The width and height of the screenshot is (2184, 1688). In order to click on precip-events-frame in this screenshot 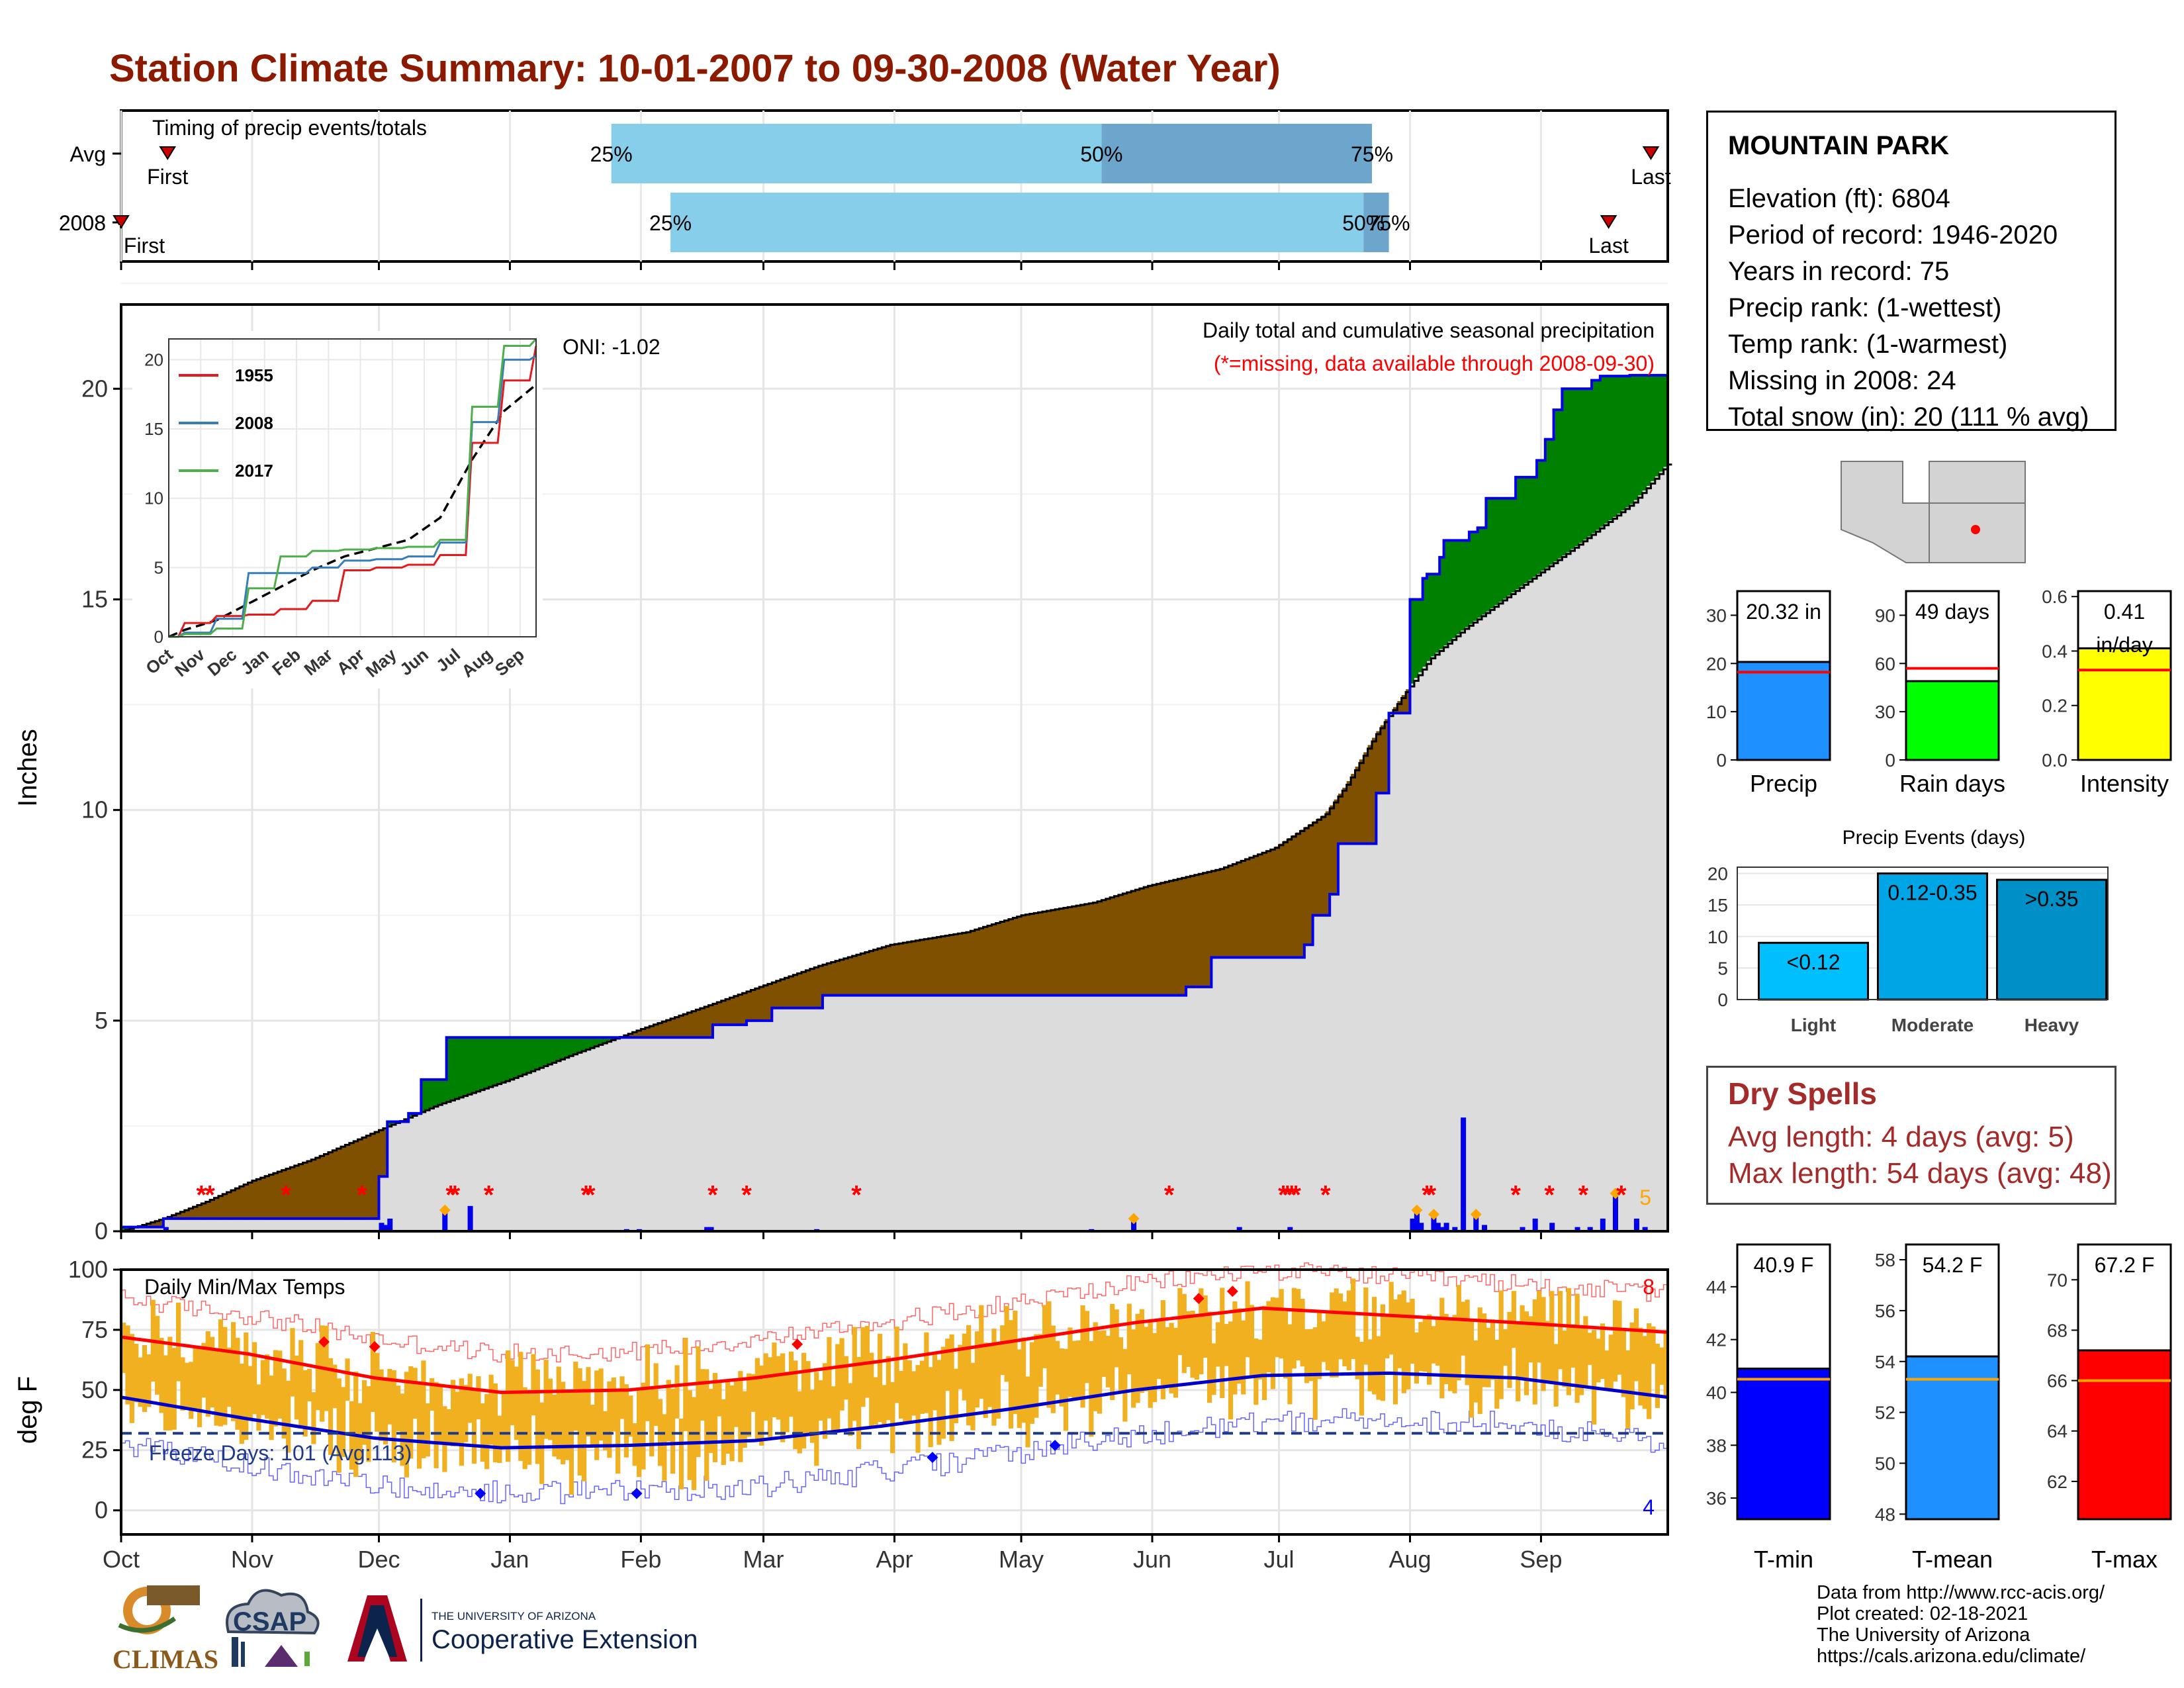, I will do `click(1923, 933)`.